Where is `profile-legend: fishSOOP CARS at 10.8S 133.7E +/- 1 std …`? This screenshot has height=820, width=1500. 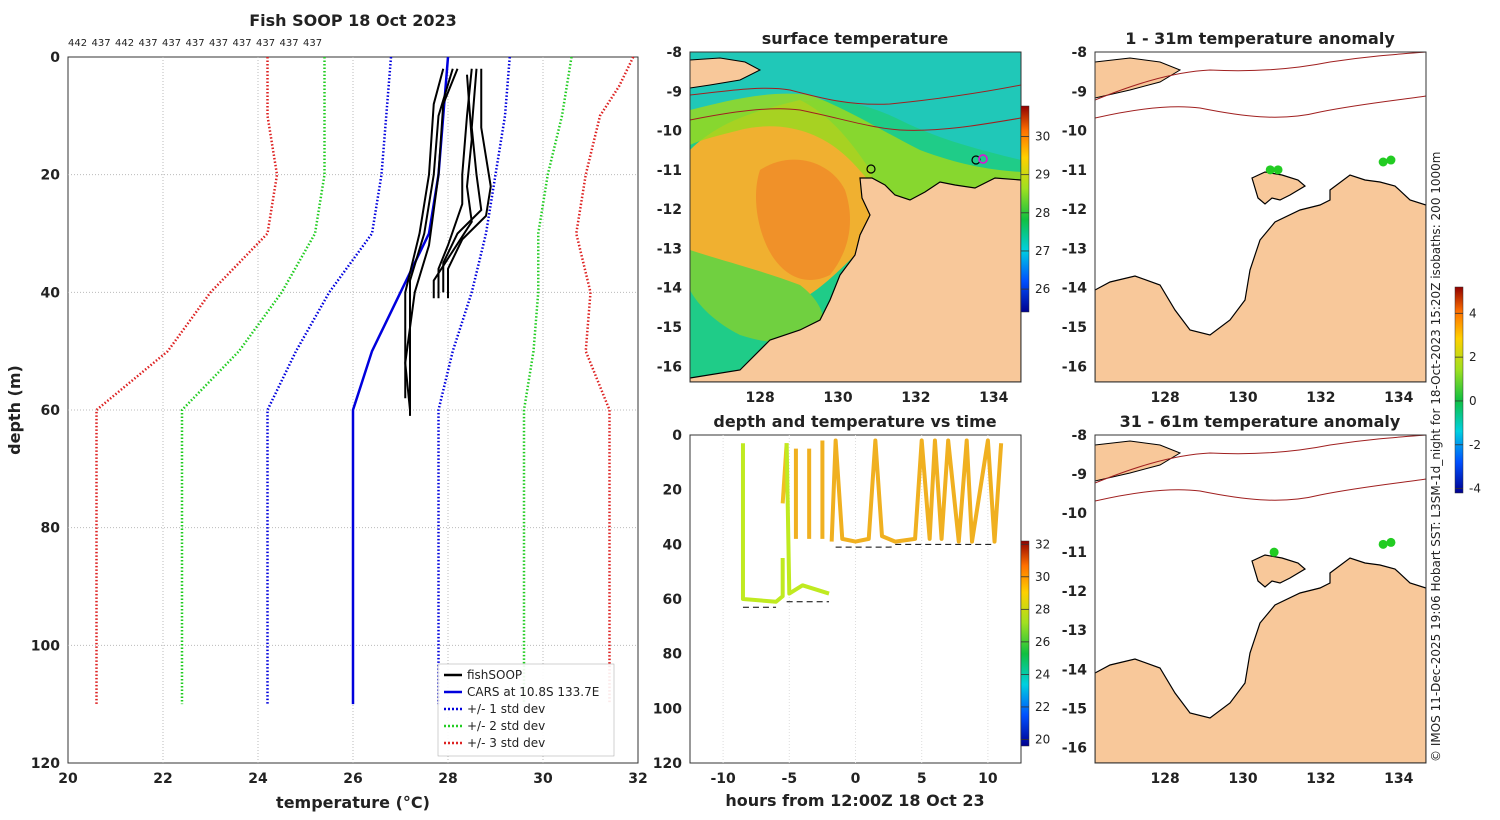 profile-legend: fishSOOP CARS at 10.8S 133.7E +/- 1 std … is located at coordinates (526, 710).